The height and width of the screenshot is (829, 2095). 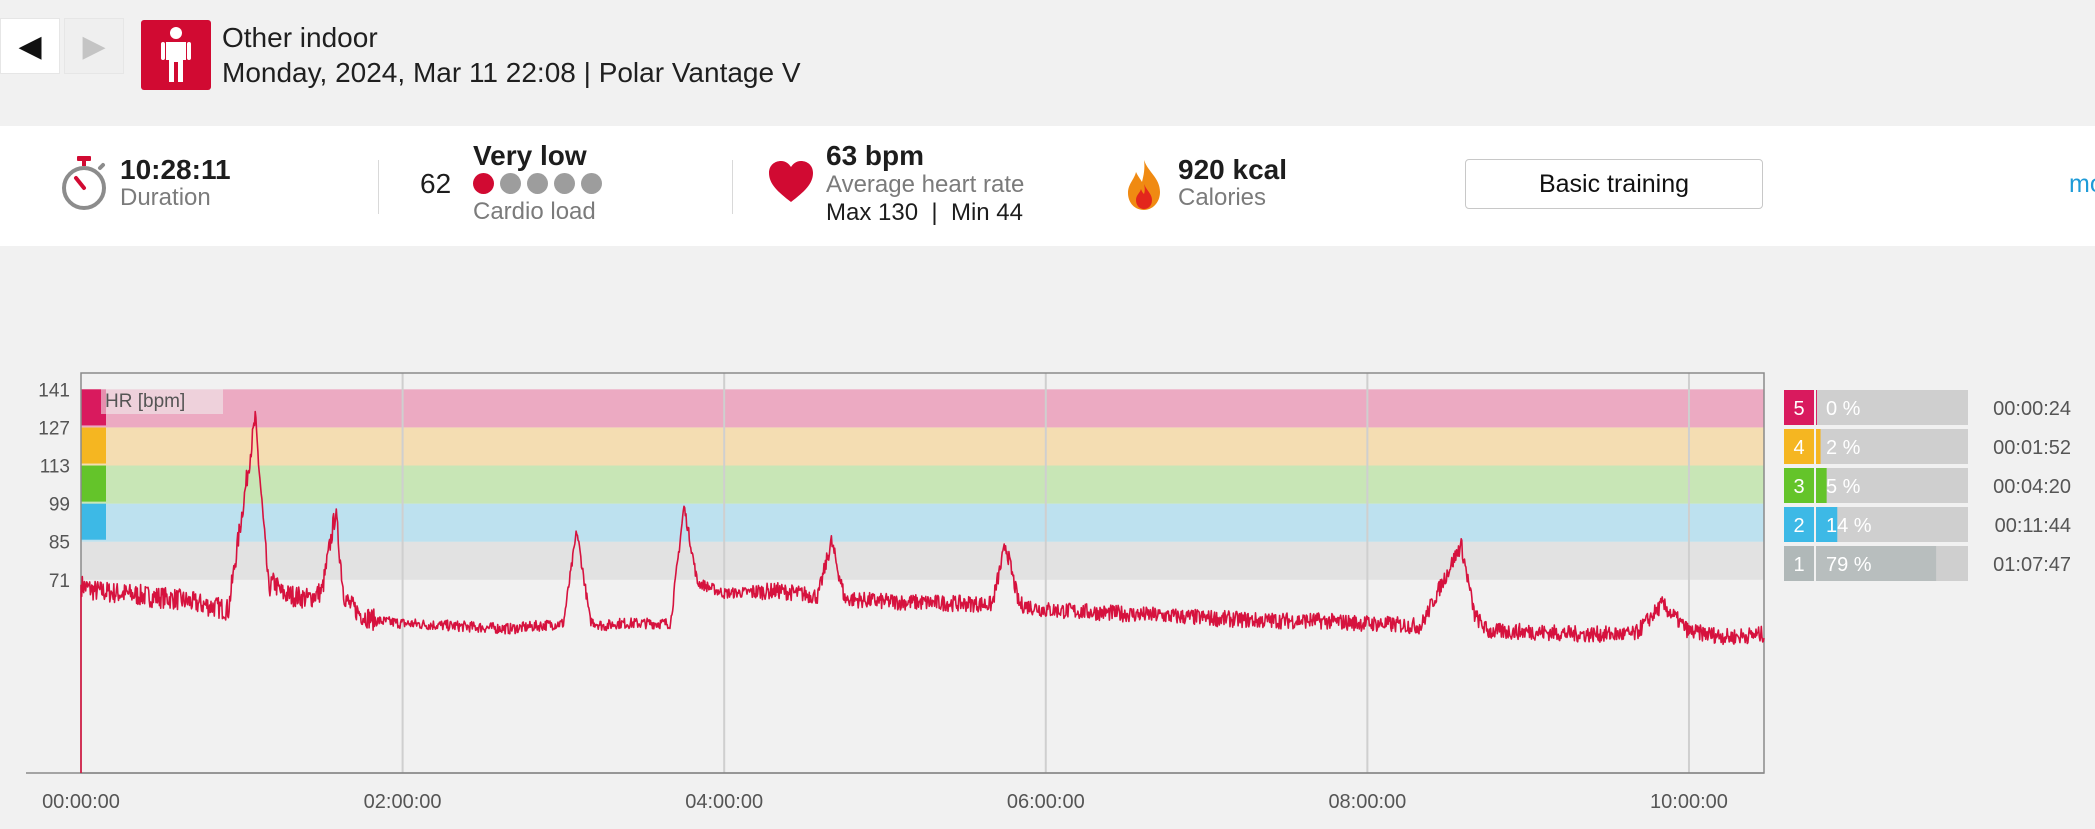 I want to click on next-button: ▶, so click(x=94, y=46).